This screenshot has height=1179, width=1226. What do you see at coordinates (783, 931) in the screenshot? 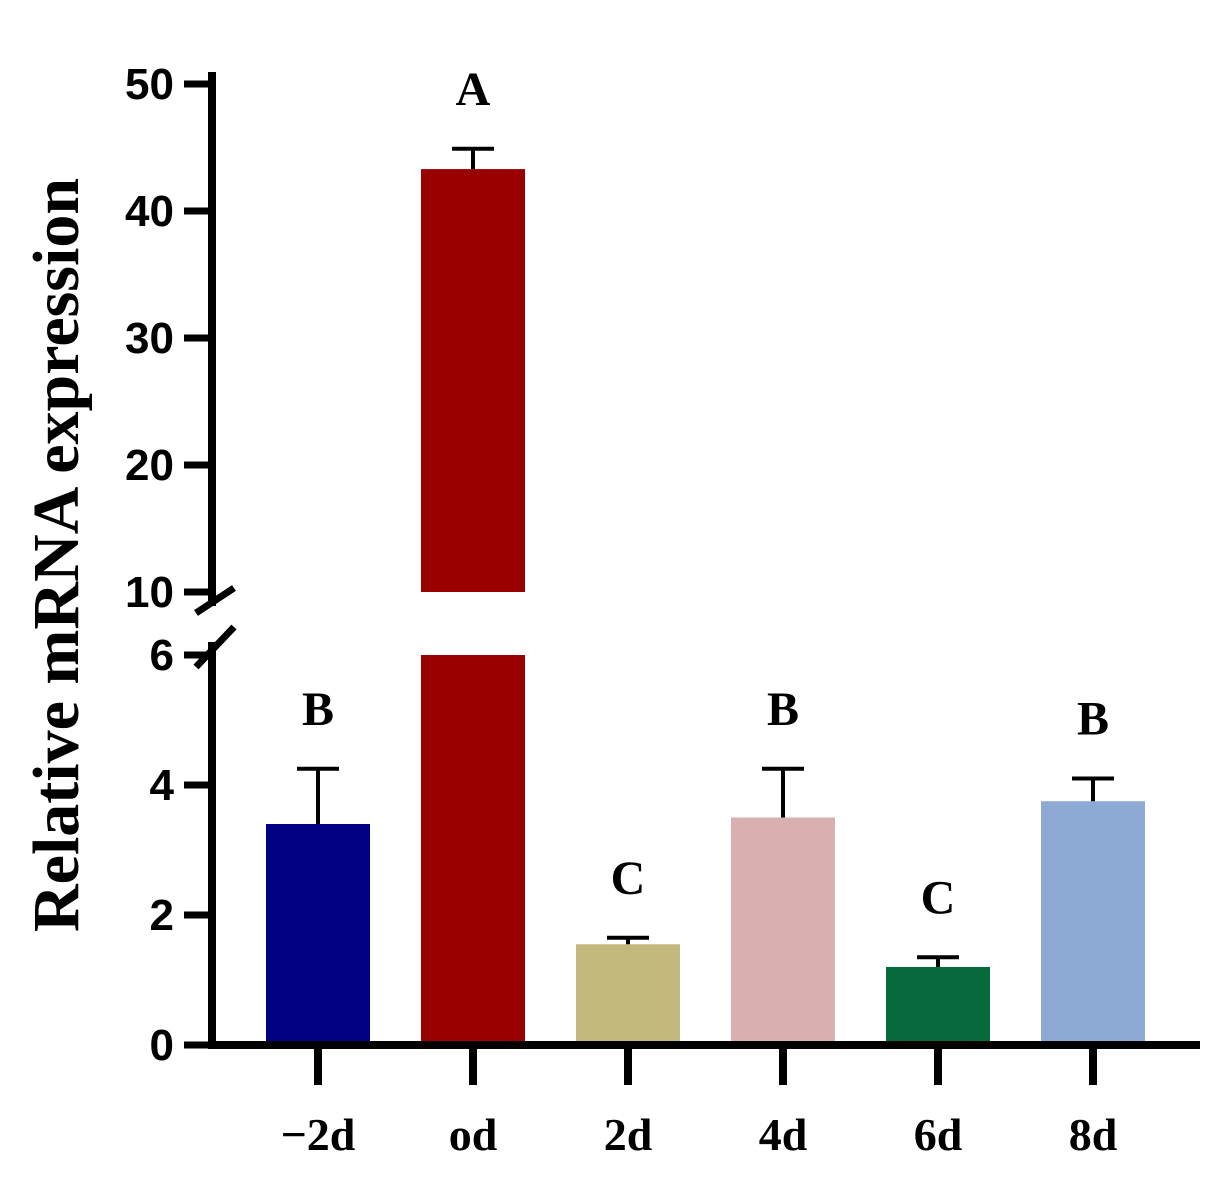
I see `bar-4d` at bounding box center [783, 931].